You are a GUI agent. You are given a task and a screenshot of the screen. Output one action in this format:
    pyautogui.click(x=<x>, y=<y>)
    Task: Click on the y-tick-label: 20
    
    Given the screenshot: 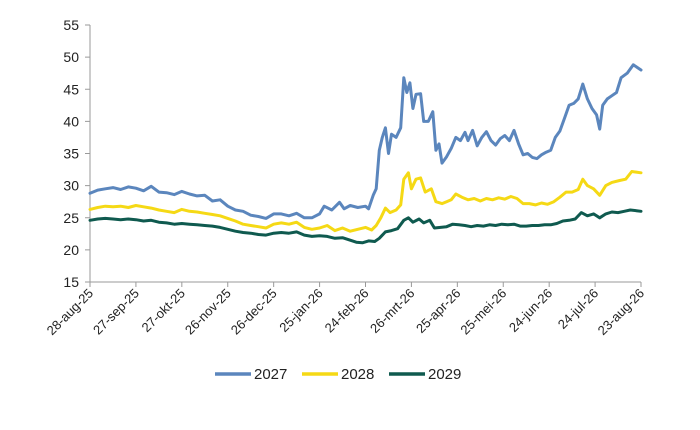 What is the action you would take?
    pyautogui.click(x=71, y=250)
    